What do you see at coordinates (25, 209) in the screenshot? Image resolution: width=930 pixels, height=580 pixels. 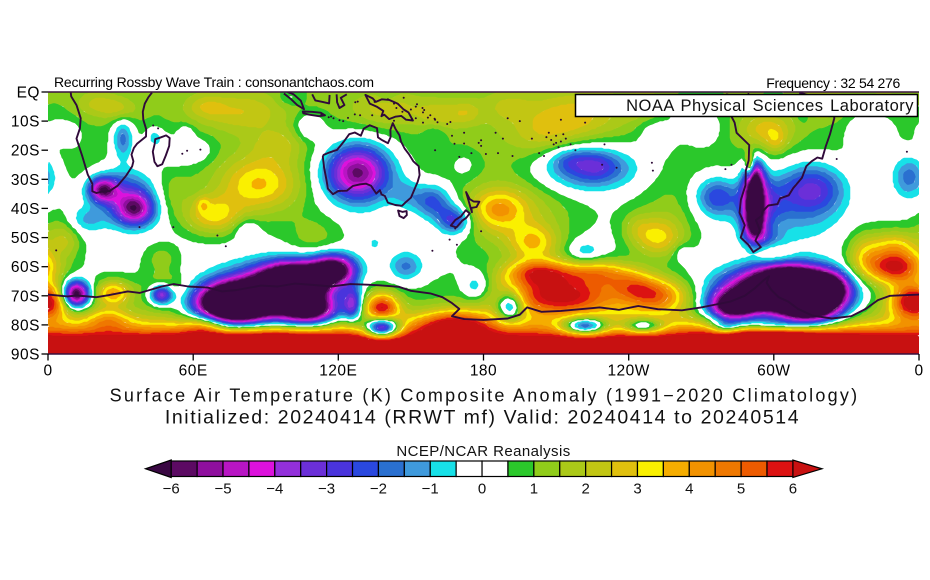 I see `svg-text: 40S` at bounding box center [25, 209].